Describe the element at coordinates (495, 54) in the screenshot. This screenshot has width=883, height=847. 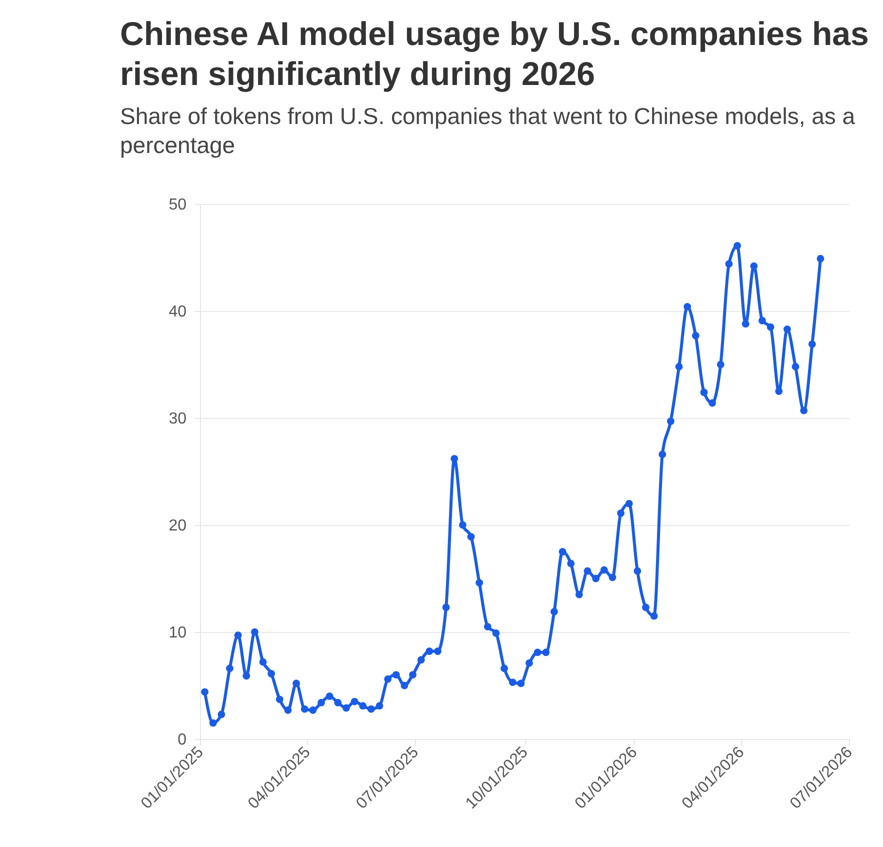
I see `chart-title: Chinese AI model usage by U.S. companies has risen significantly during 2026` at that location.